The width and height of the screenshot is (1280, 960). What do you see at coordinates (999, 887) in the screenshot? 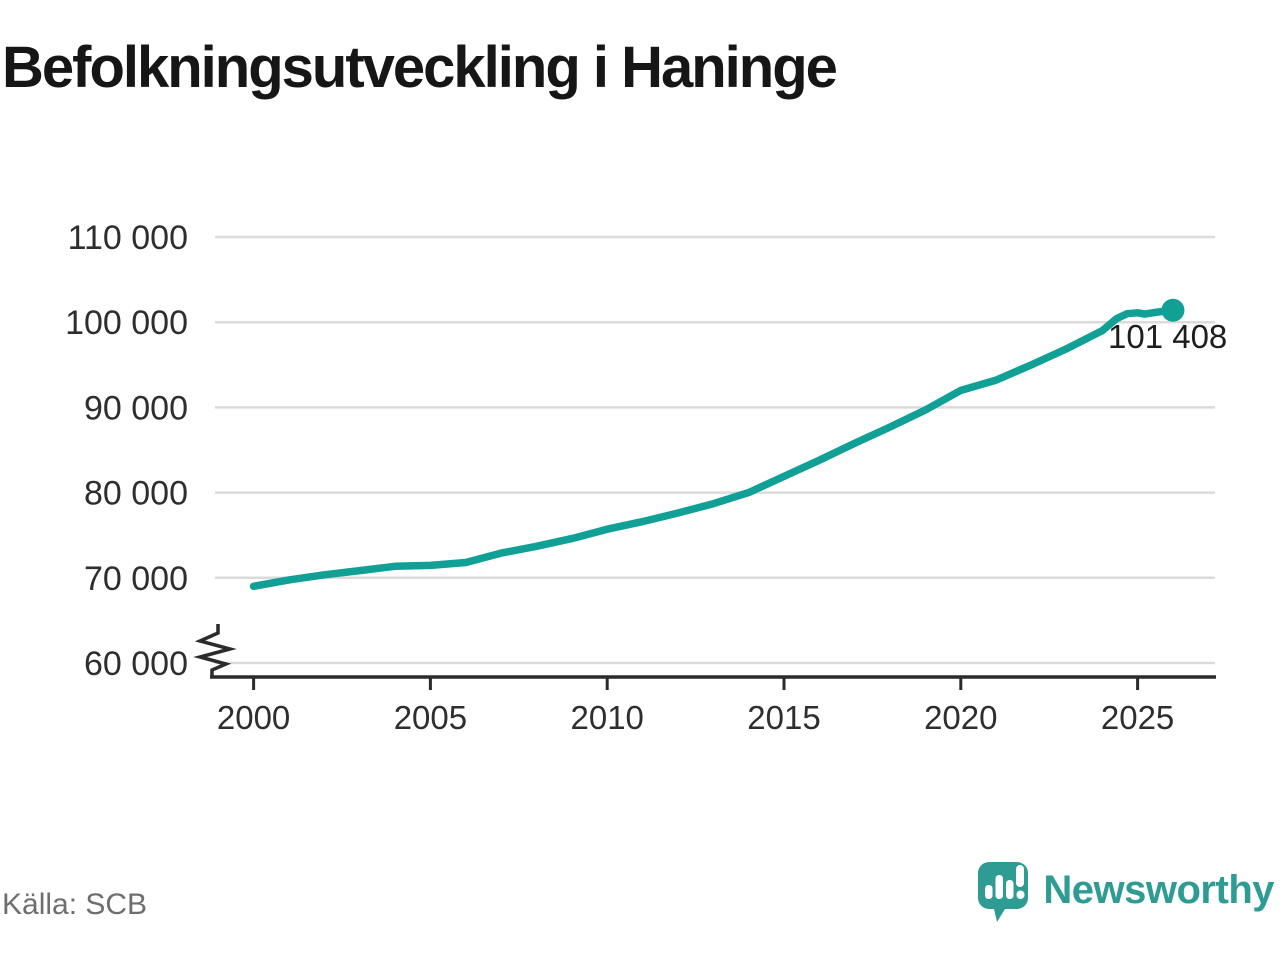
I see `bar-tall` at bounding box center [999, 887].